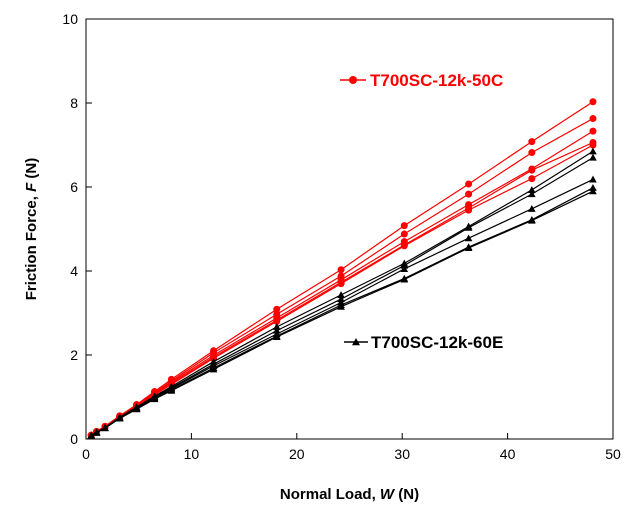 Image resolution: width=635 pixels, height=507 pixels. I want to click on x-axis-title-symbol: W, so click(388, 494).